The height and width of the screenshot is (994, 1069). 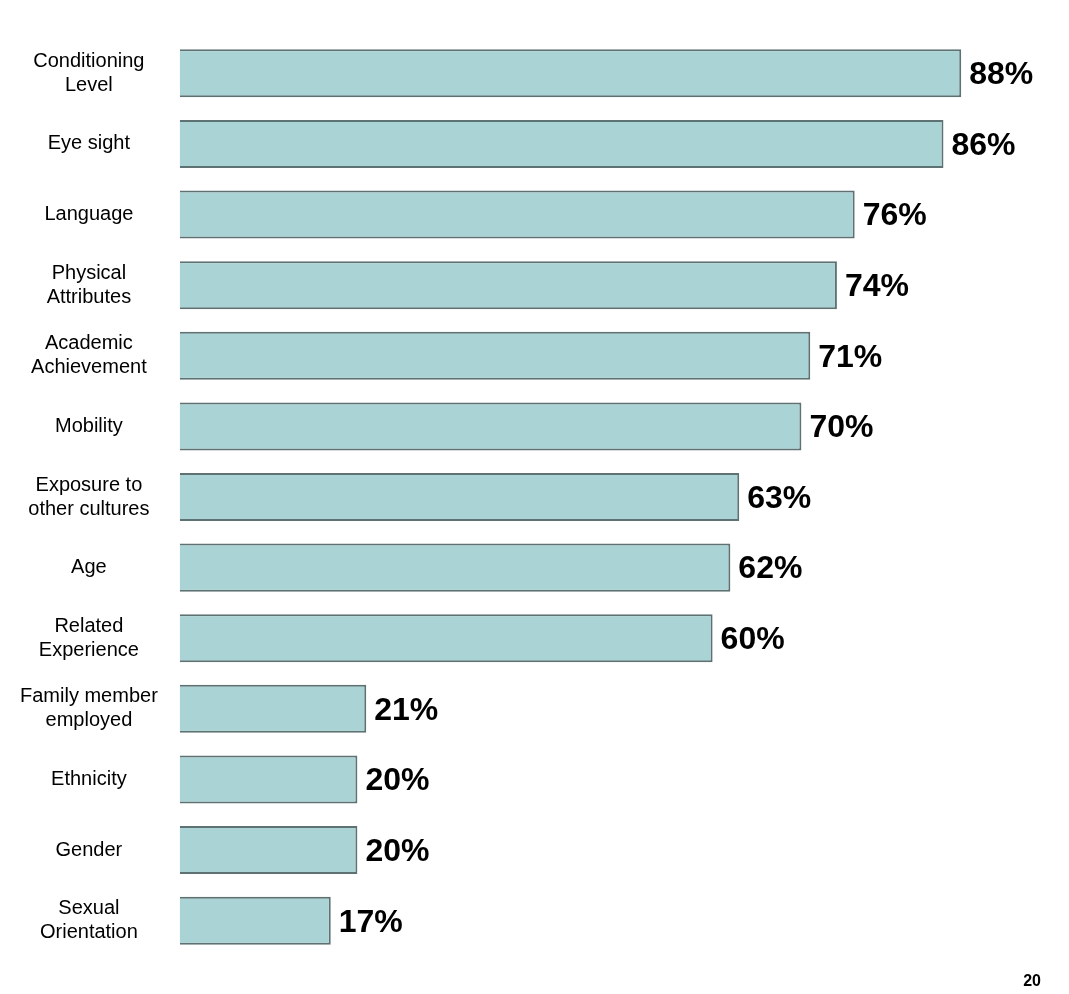 I want to click on data-label: 60%, so click(x=752, y=638).